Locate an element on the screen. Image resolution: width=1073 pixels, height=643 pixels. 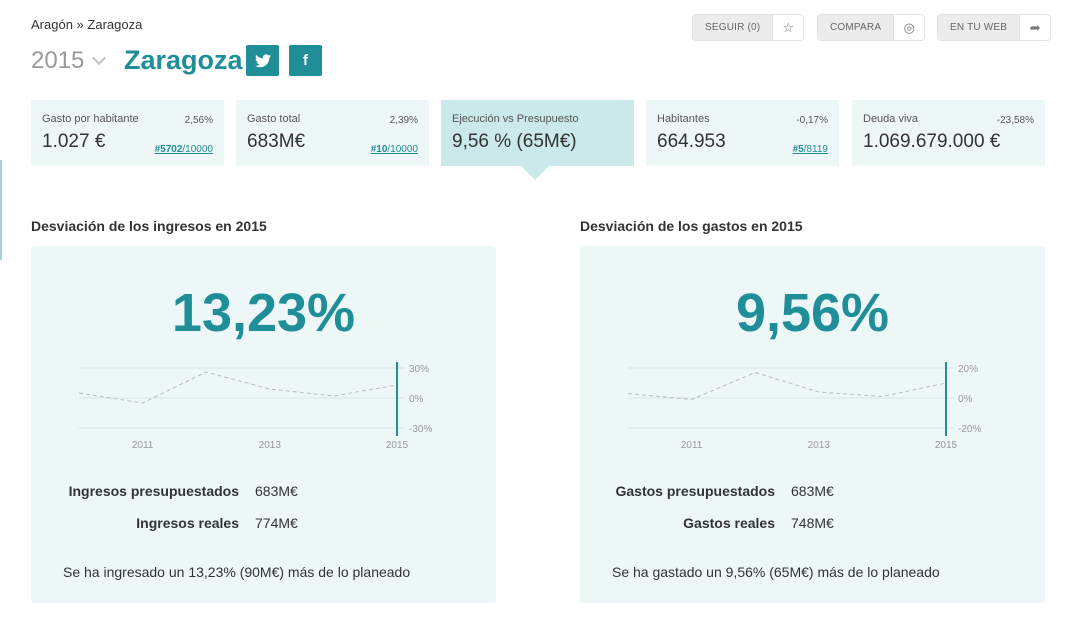
kpi-rank-position: #5702 is located at coordinates (168, 149).